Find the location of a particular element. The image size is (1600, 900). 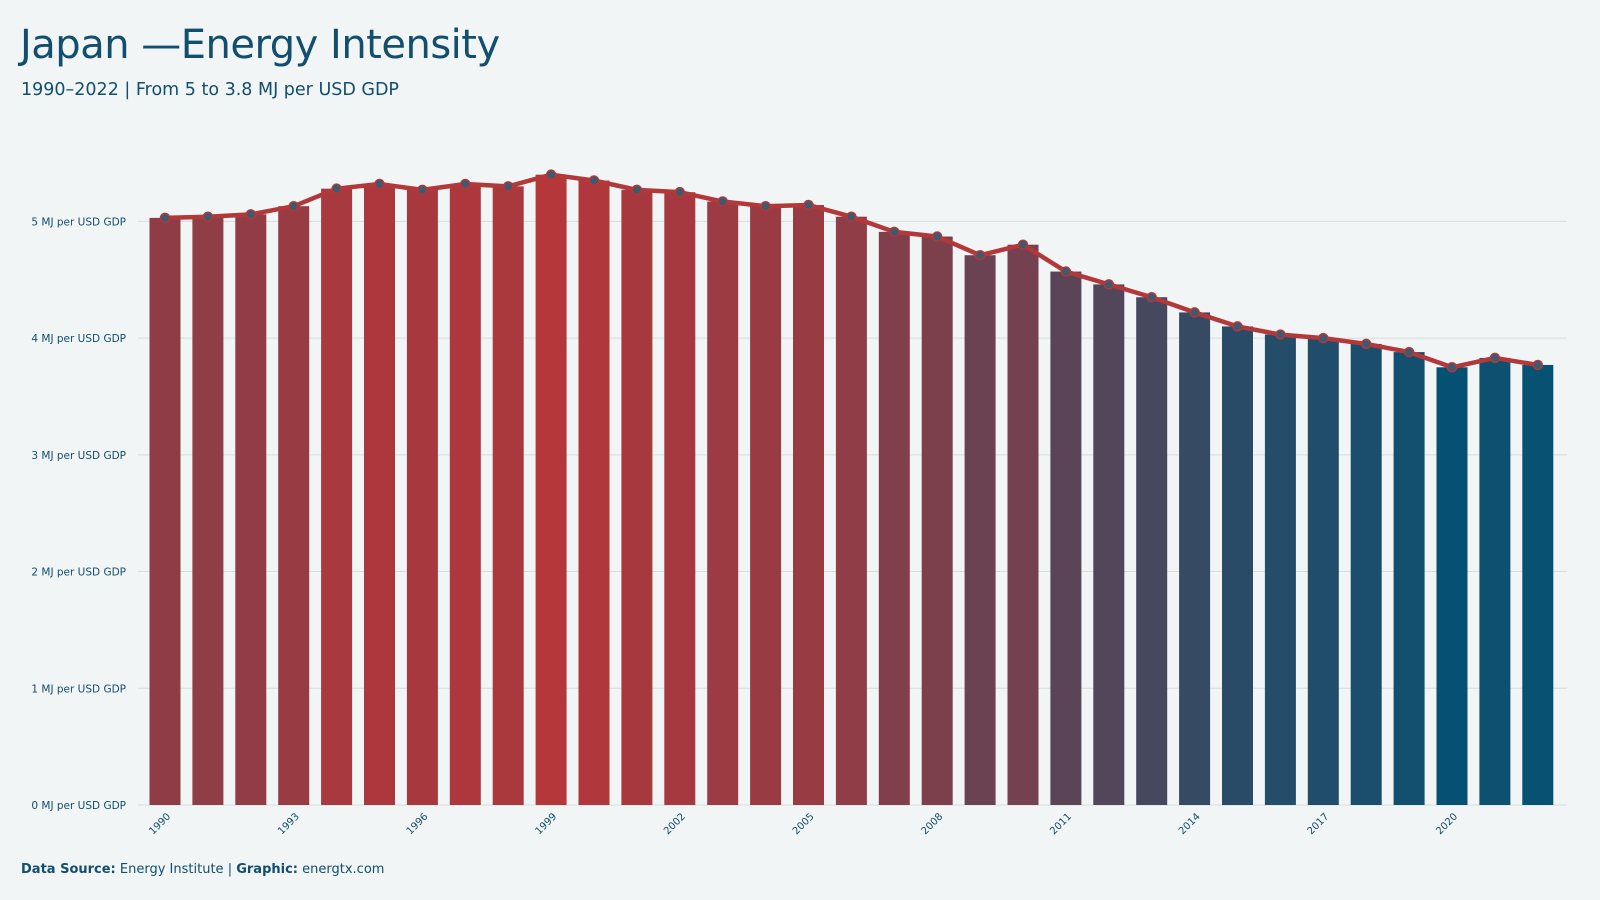

x-tick-label: 2008 is located at coordinates (933, 824).